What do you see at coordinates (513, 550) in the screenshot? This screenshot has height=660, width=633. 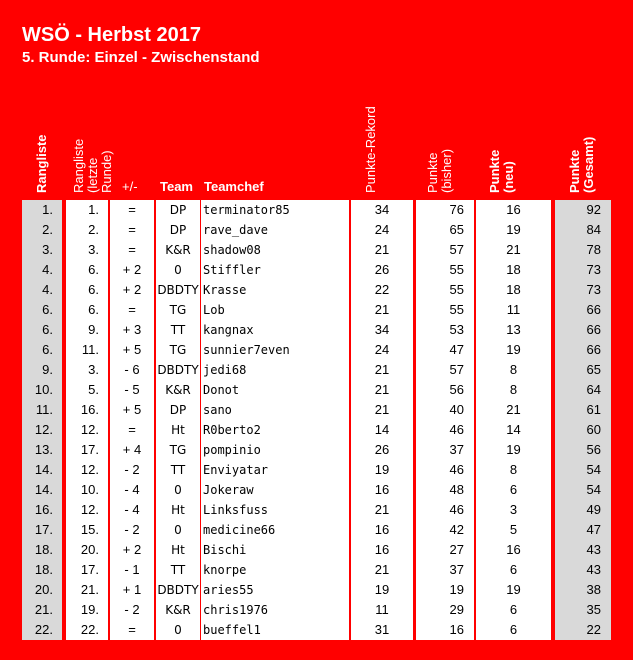 I see `points-new-cell: 16` at bounding box center [513, 550].